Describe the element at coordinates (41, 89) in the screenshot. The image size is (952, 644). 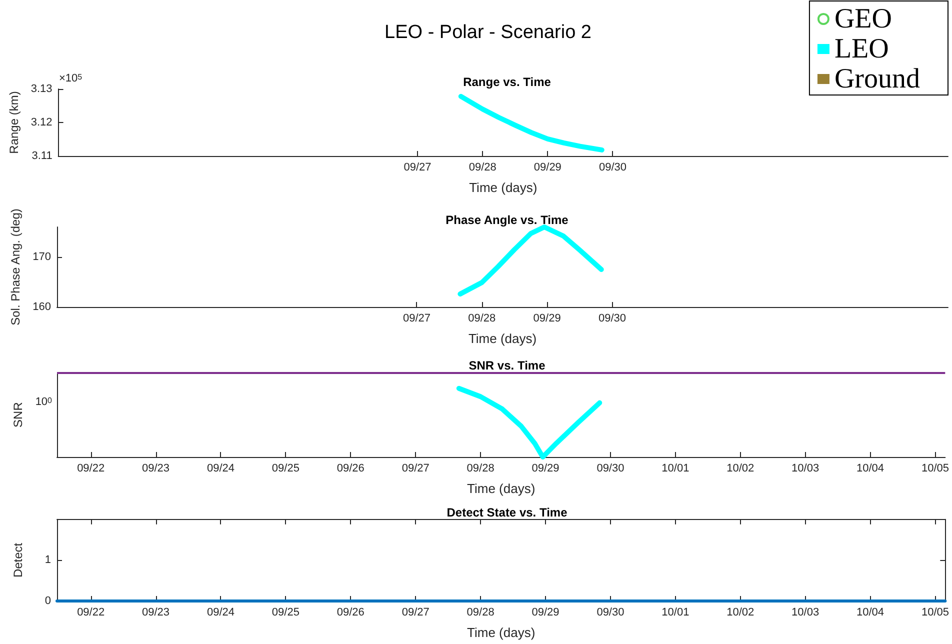
I see `y-tick-label: 3.13` at that location.